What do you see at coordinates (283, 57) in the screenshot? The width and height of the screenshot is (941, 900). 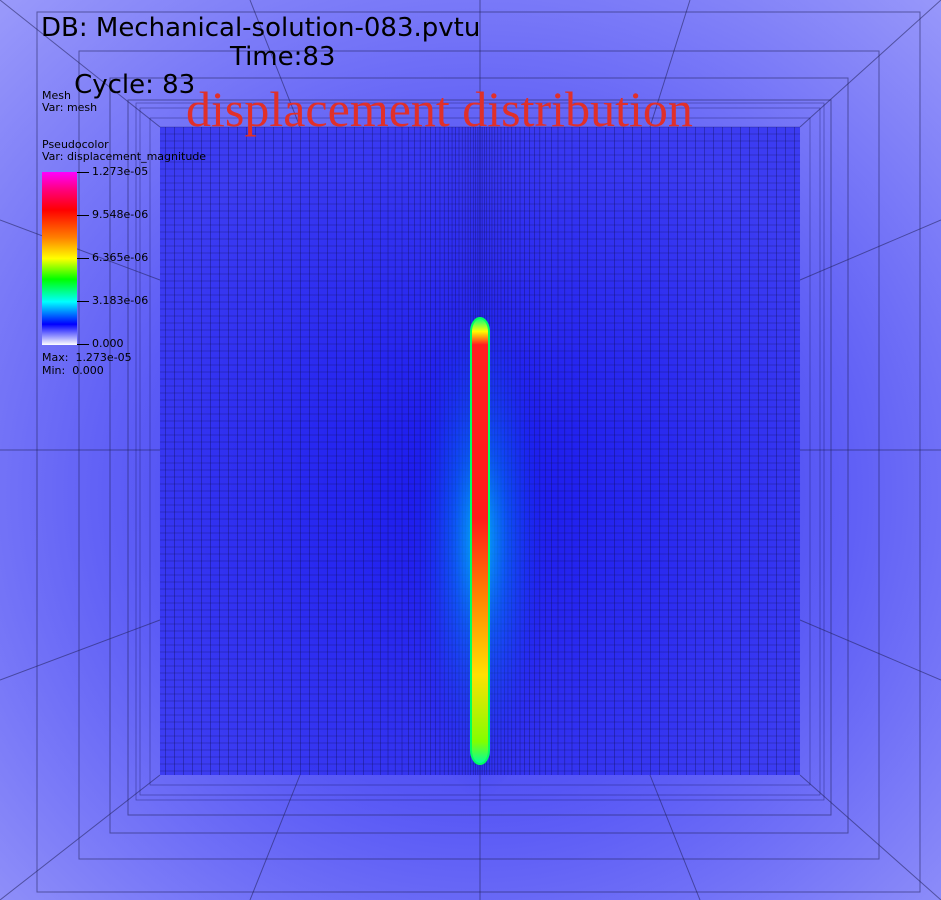 I see `time-label: Time:83` at bounding box center [283, 57].